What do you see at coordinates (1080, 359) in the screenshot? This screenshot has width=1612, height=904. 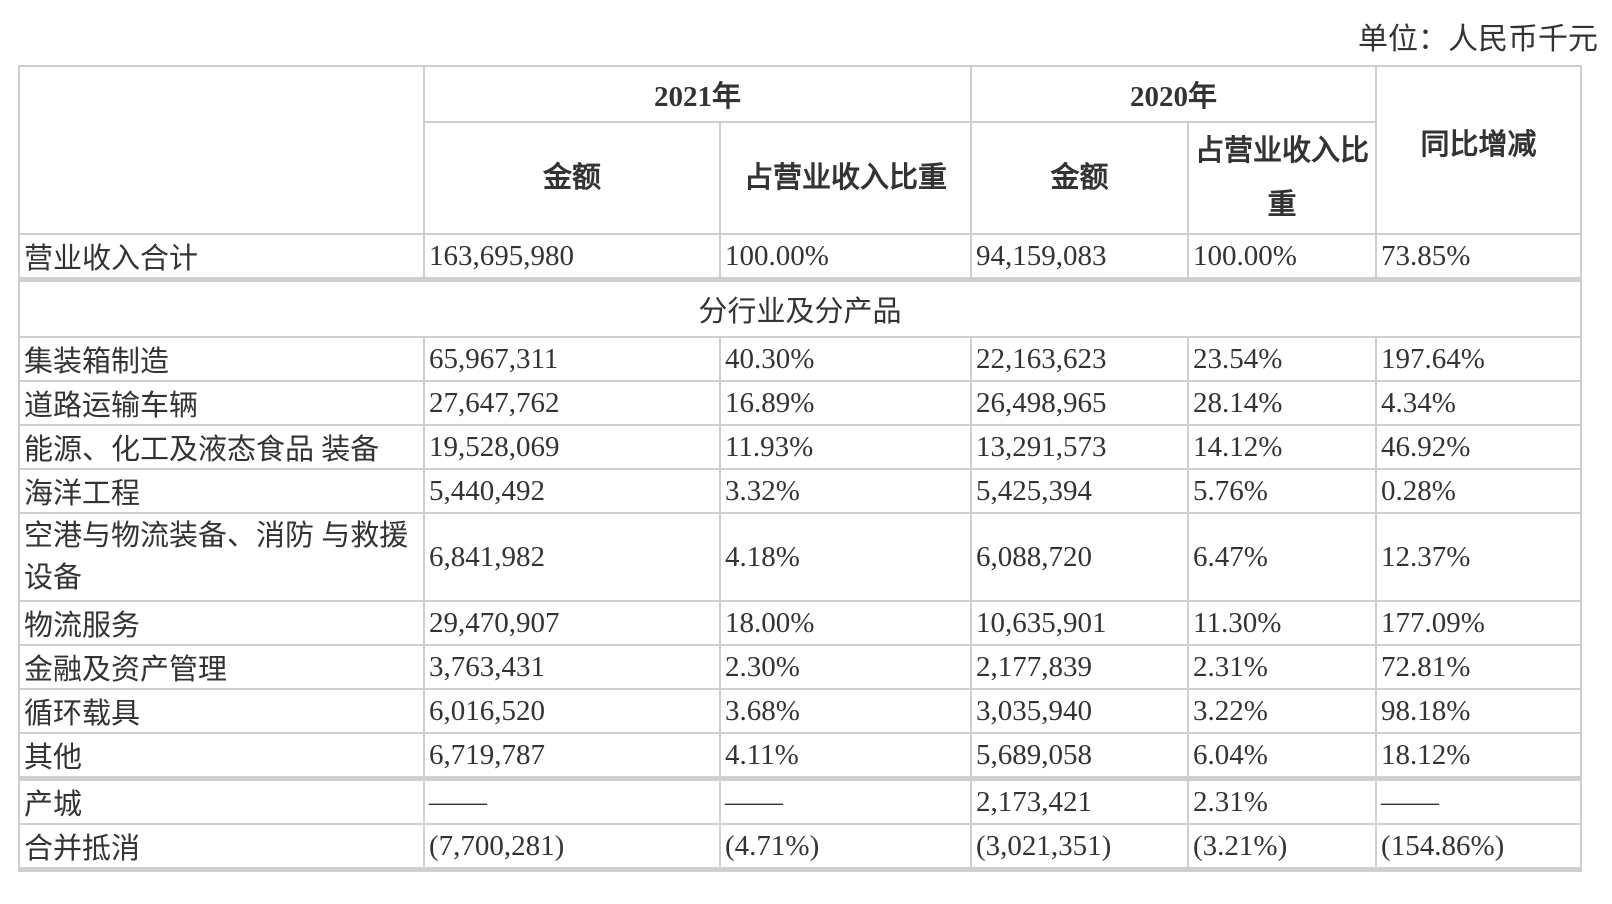 I see `row-cell: 22,163,623` at bounding box center [1080, 359].